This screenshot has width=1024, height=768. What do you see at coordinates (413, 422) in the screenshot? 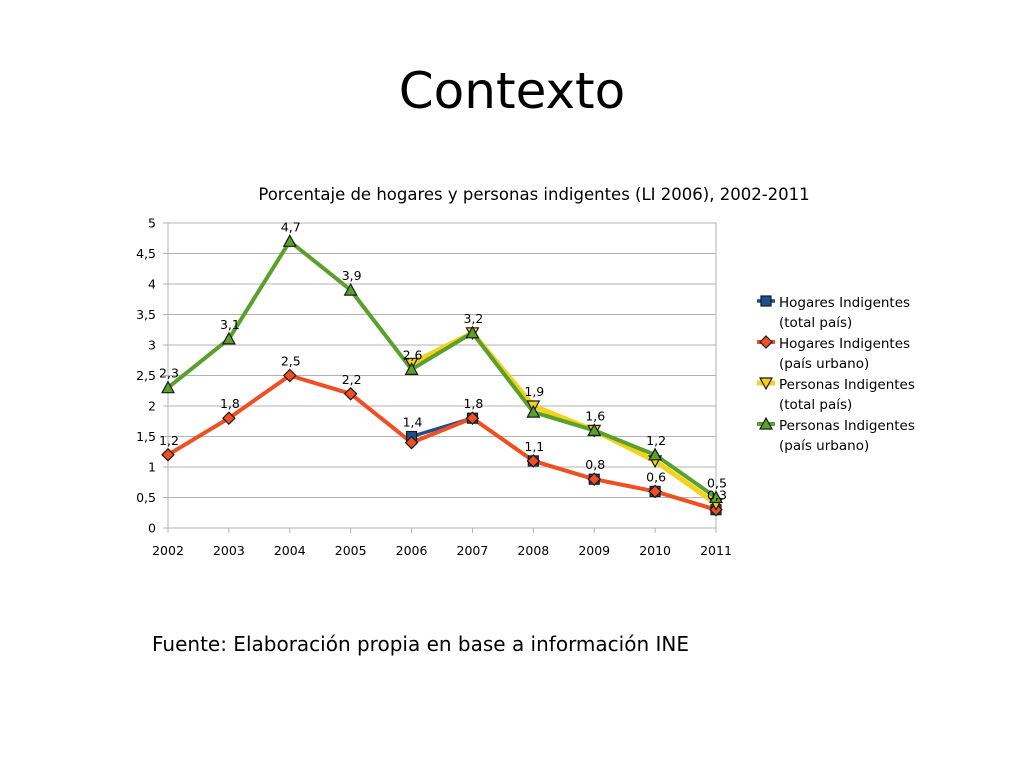
I see `series-1-data-label: 1,4` at bounding box center [413, 422].